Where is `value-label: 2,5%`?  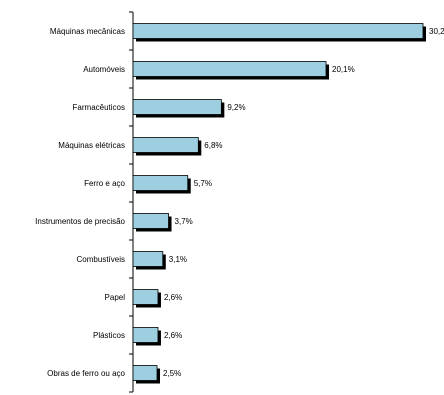
value-label: 2,5% is located at coordinates (172, 373).